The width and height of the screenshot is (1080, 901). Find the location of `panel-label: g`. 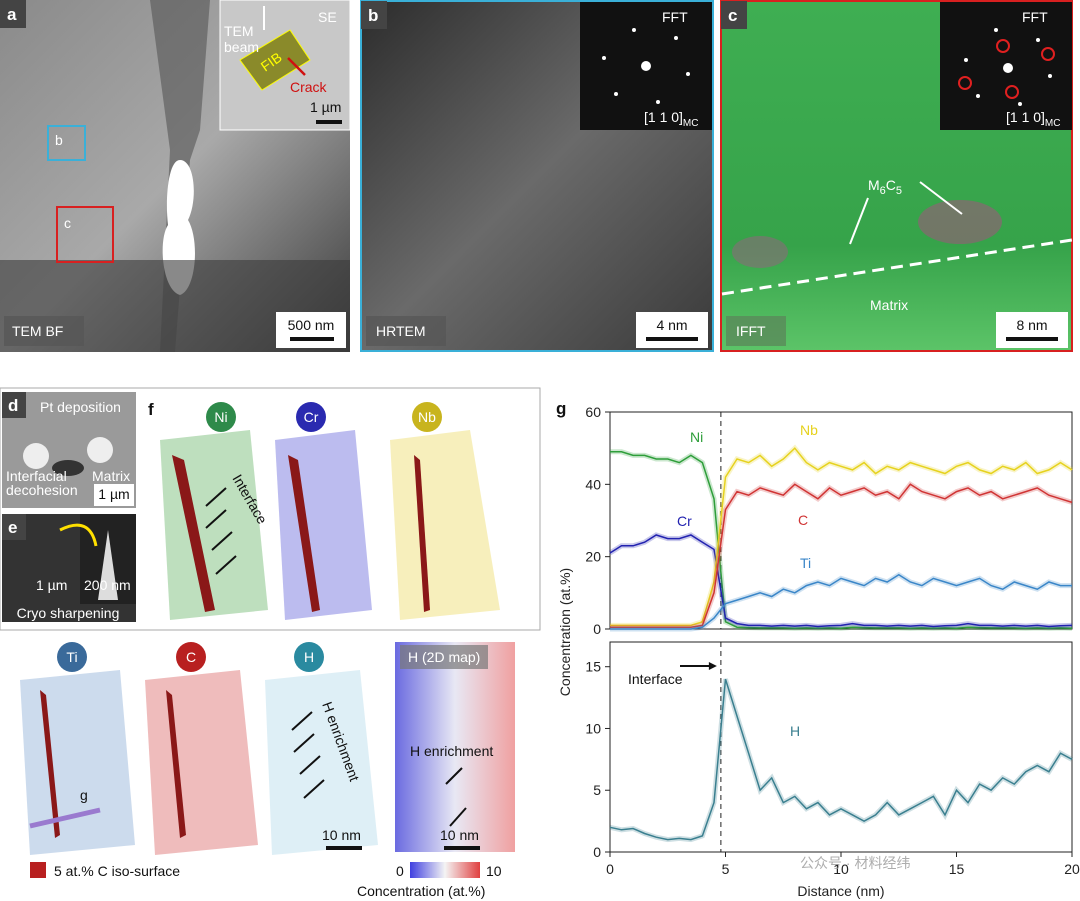

panel-label: g is located at coordinates (561, 408).